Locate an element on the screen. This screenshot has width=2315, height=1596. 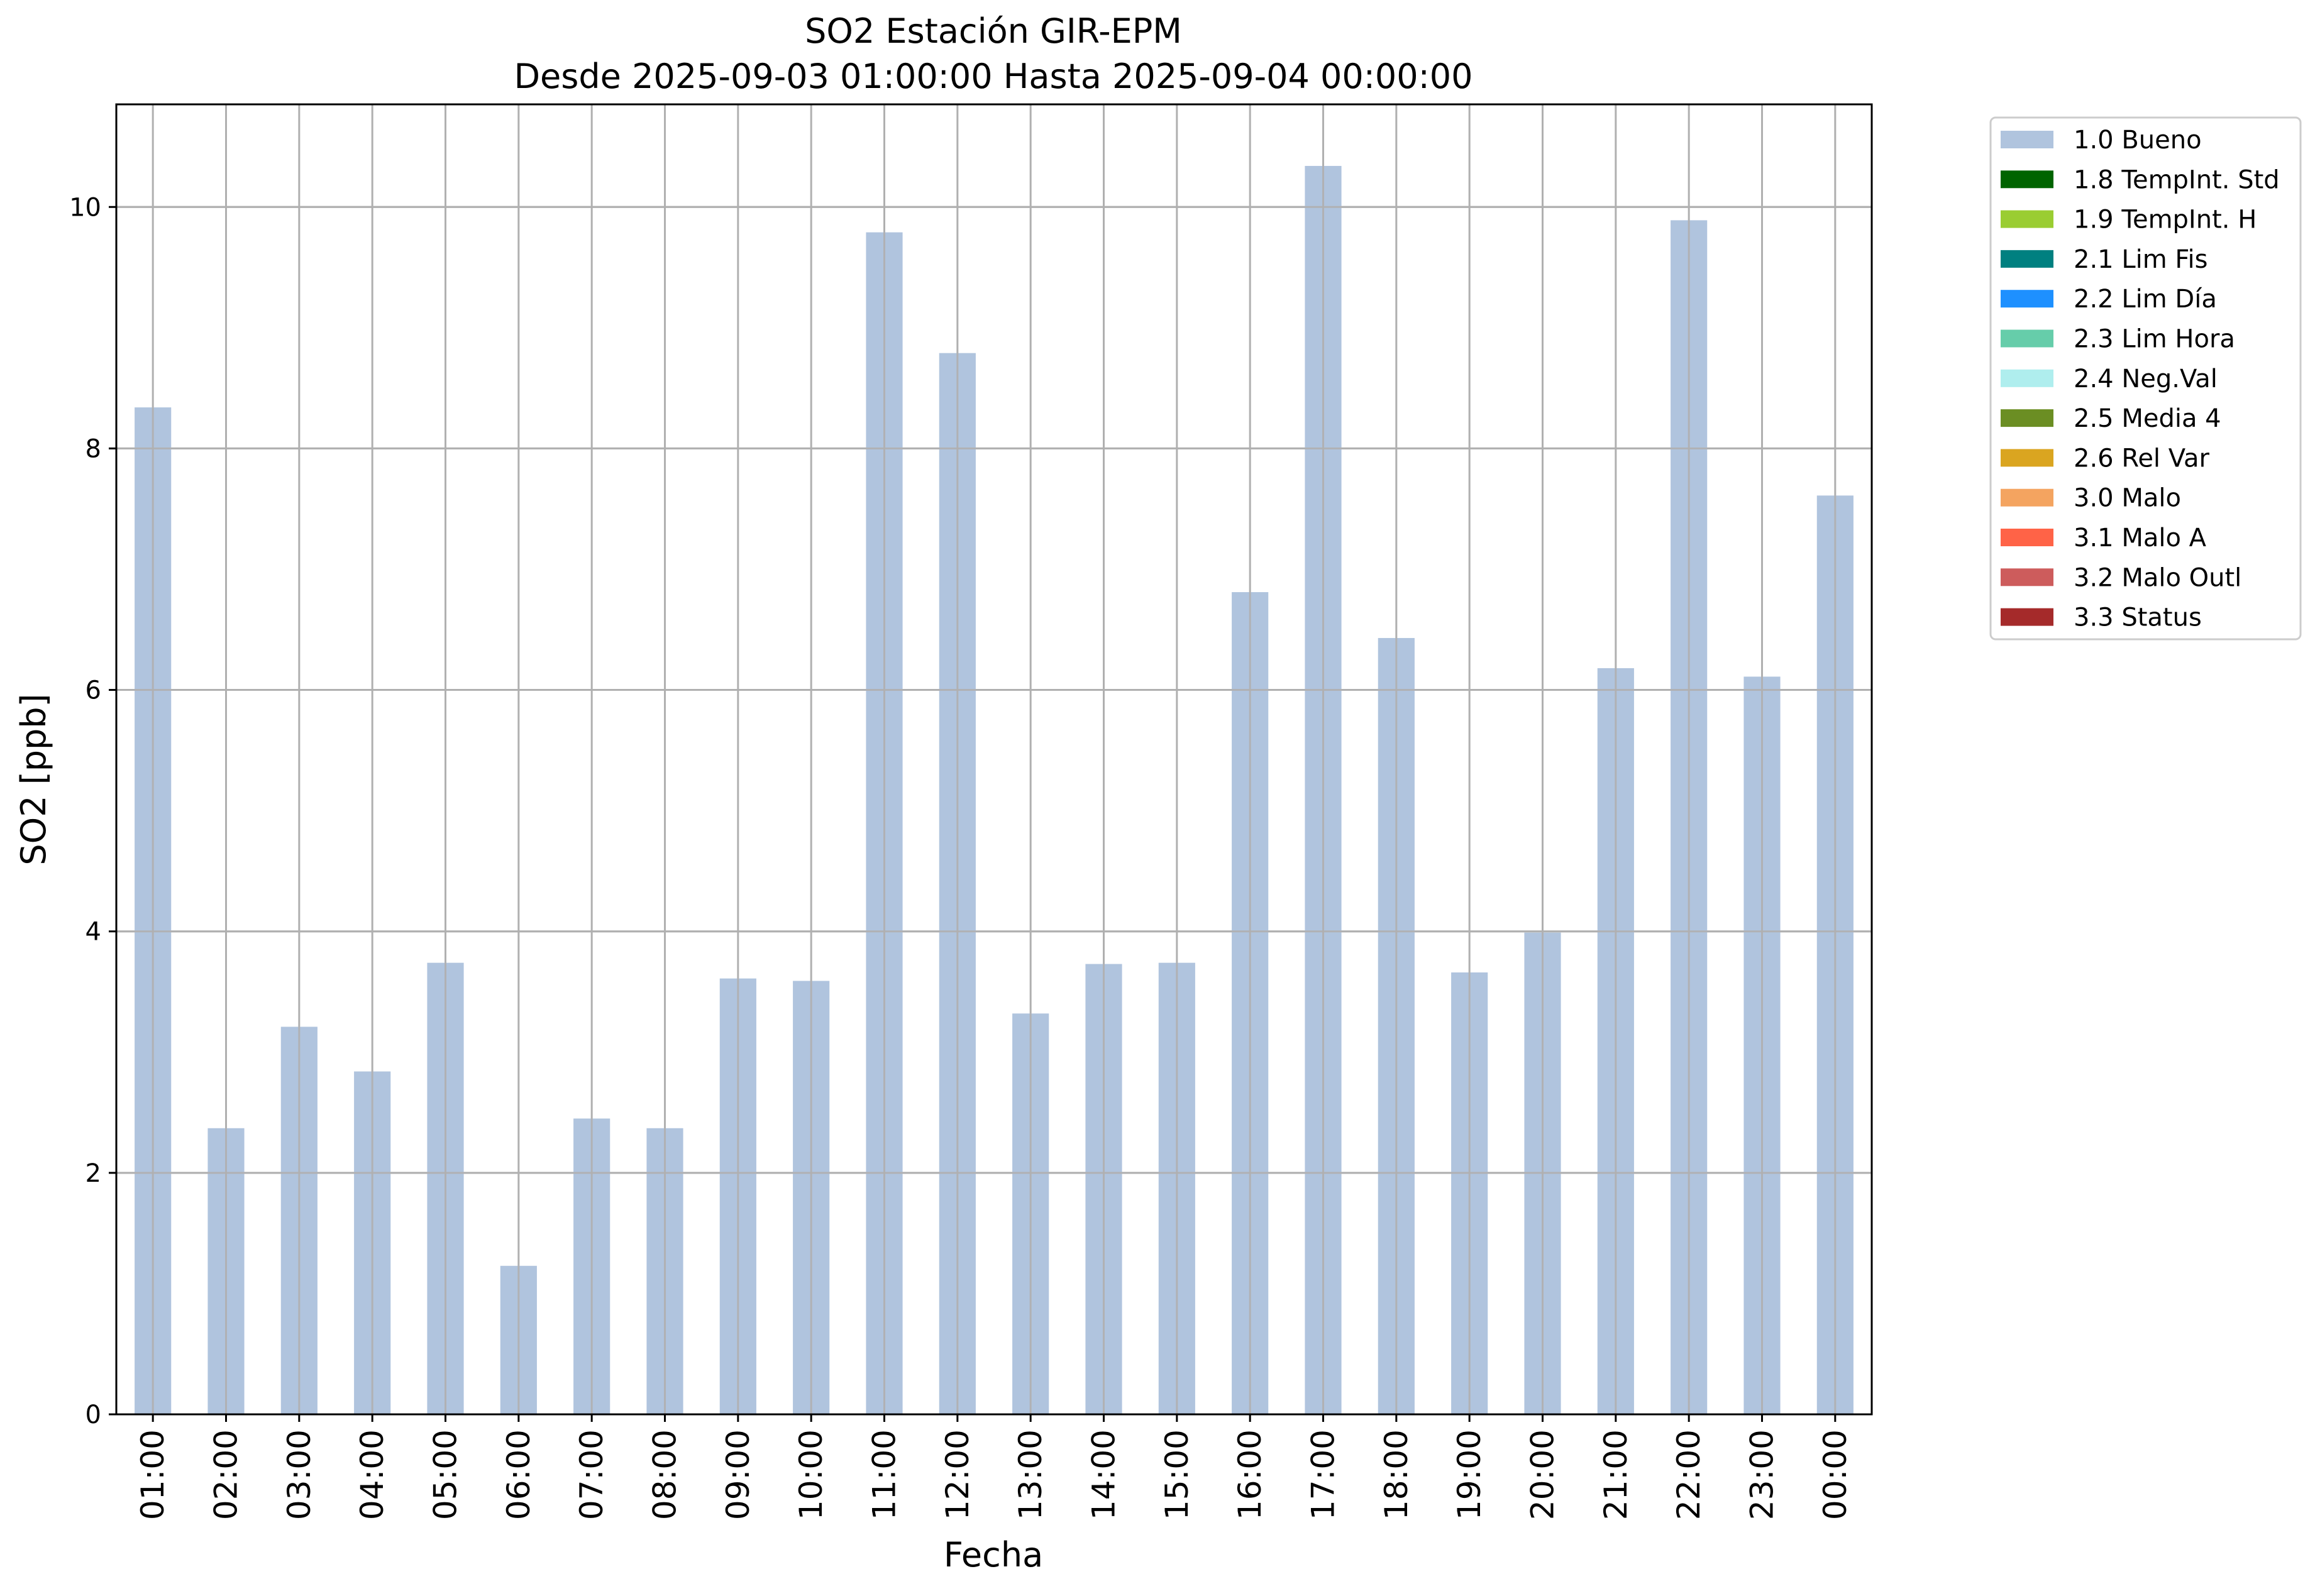
chart-title-line1: SO2 Estación GIR-EPM is located at coordinates (993, 31).